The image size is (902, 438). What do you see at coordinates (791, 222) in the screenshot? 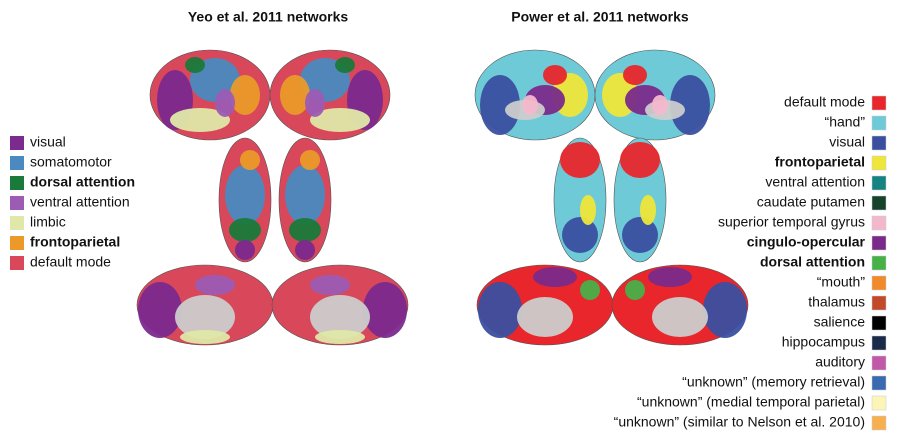
I see `legend-label: superior temporal gyrus` at bounding box center [791, 222].